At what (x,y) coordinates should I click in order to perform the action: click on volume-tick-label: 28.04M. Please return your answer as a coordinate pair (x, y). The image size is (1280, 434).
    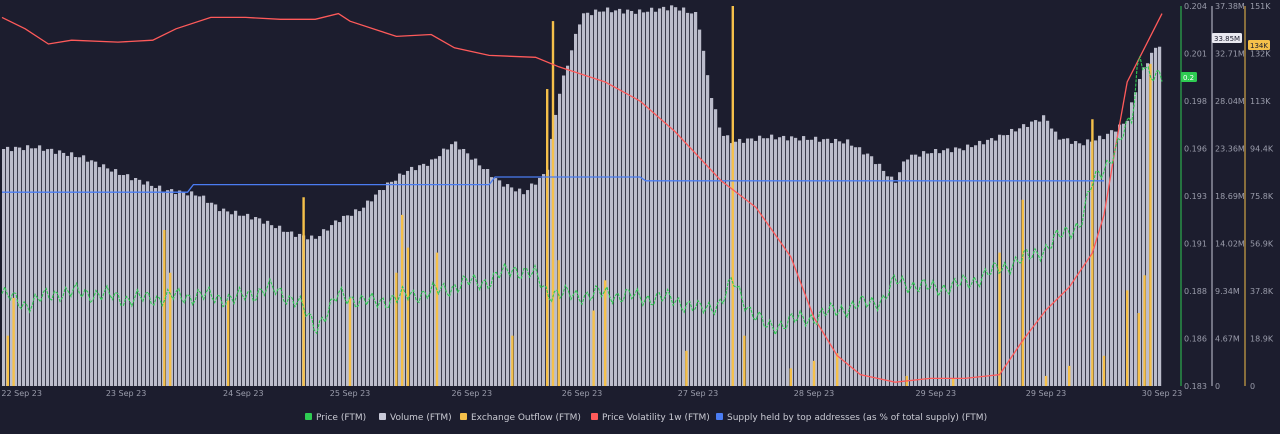
    Looking at the image, I should click on (1230, 101).